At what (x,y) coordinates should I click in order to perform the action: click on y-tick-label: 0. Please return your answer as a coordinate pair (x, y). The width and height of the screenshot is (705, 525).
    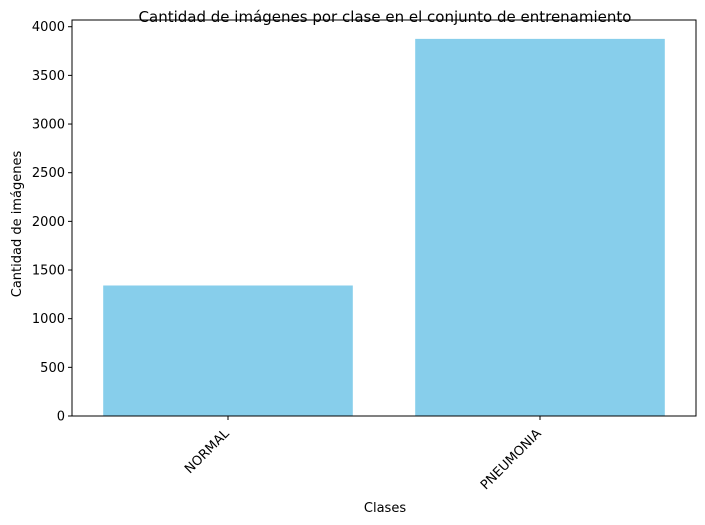
    Looking at the image, I should click on (61, 417).